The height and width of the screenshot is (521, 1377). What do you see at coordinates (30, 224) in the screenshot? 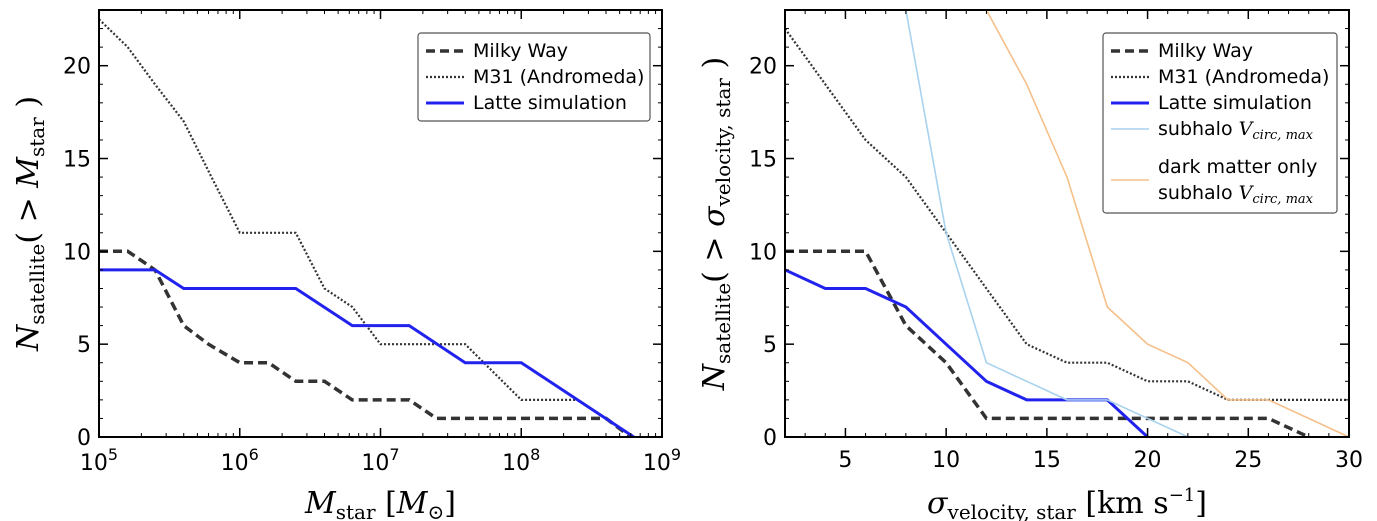
I see `y-axis-label: Nsatellite( > Mstar )` at bounding box center [30, 224].